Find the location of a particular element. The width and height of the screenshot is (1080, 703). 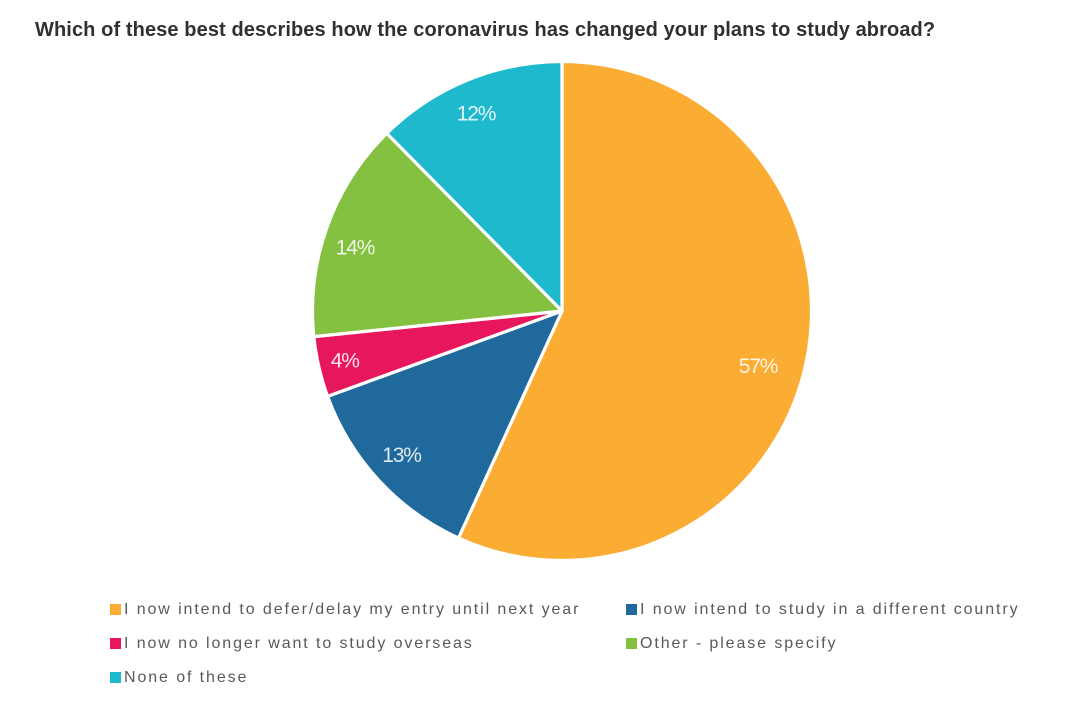

svg-text: 12% is located at coordinates (476, 114).